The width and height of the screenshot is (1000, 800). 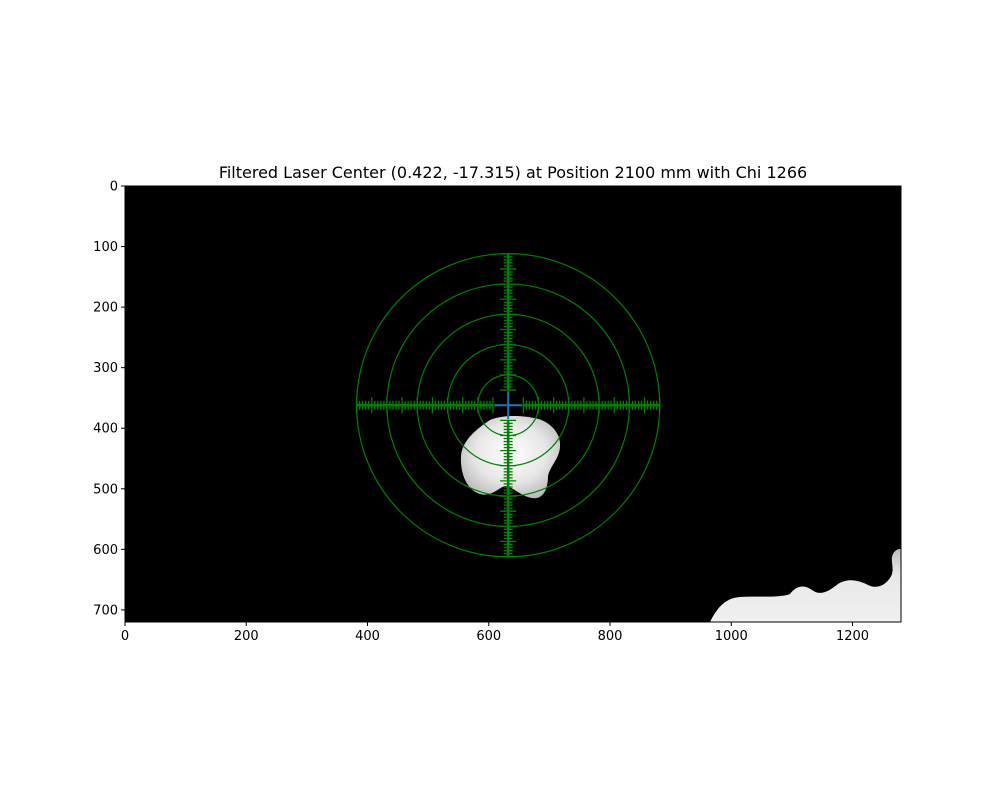 I want to click on y-tick-label: 300, so click(x=105, y=368).